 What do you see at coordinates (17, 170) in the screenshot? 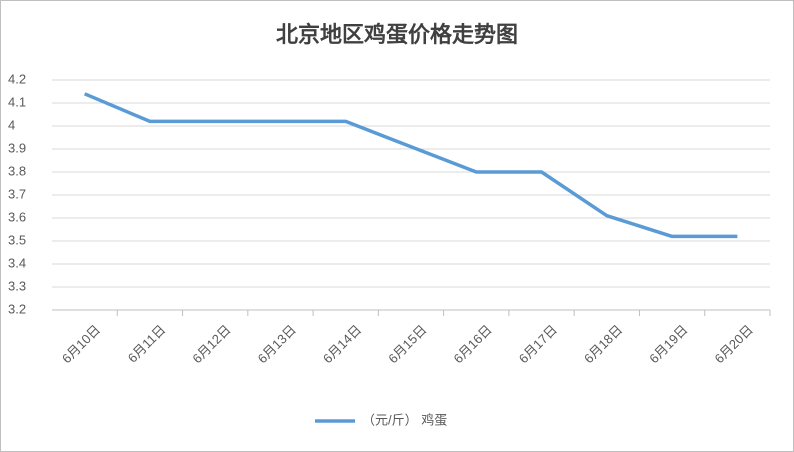
I see `y-tick-label: 3.8` at bounding box center [17, 170].